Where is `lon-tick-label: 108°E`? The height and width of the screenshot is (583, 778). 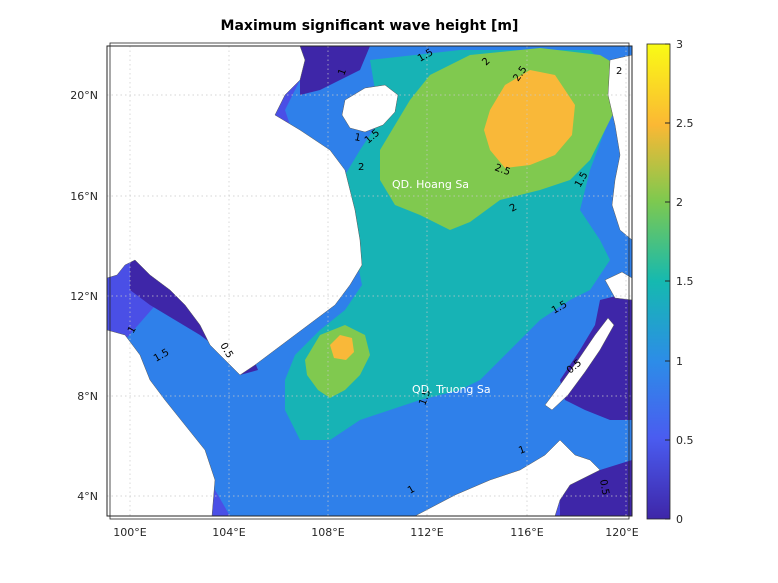 lon-tick-label: 108°E is located at coordinates (327, 532).